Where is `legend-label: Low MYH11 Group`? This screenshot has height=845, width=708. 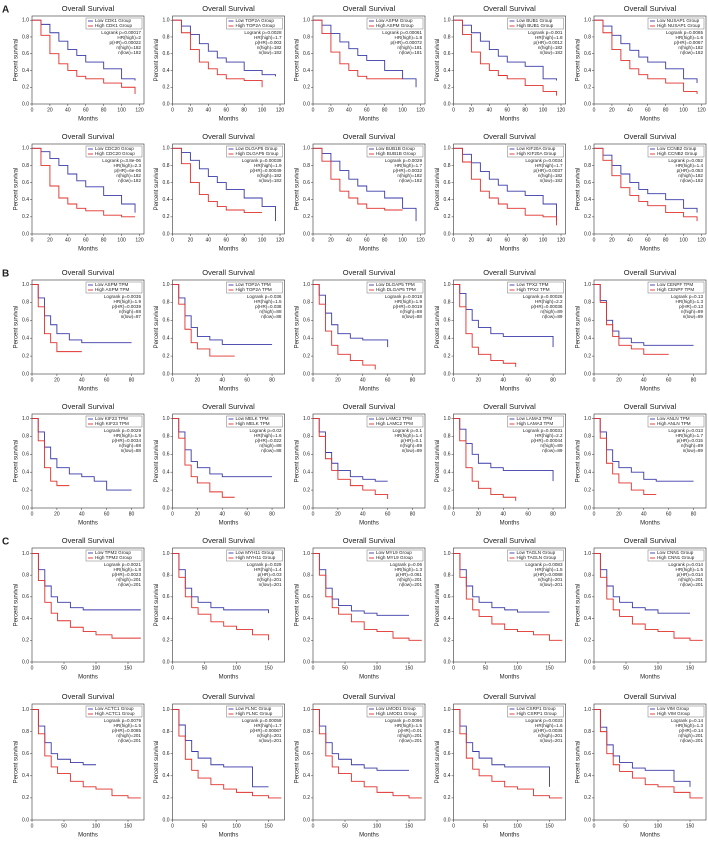 legend-label: Low MYH11 Group is located at coordinates (255, 552).